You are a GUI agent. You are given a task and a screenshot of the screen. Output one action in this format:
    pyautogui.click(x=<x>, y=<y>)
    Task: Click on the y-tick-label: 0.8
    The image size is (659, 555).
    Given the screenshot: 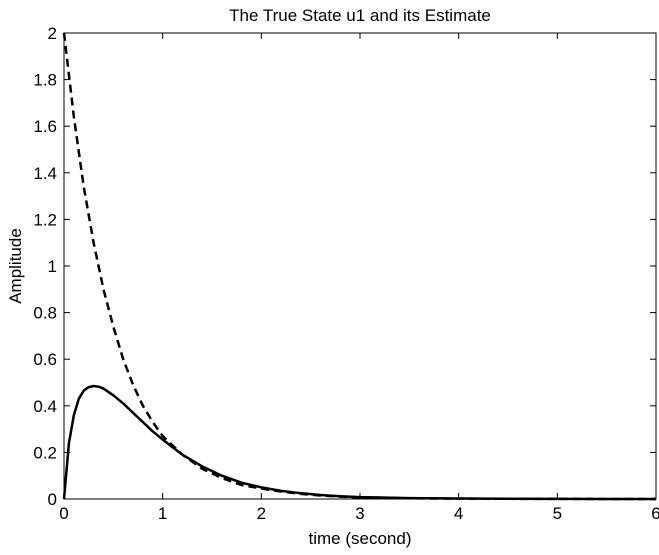 What is the action you would take?
    pyautogui.click(x=45, y=313)
    